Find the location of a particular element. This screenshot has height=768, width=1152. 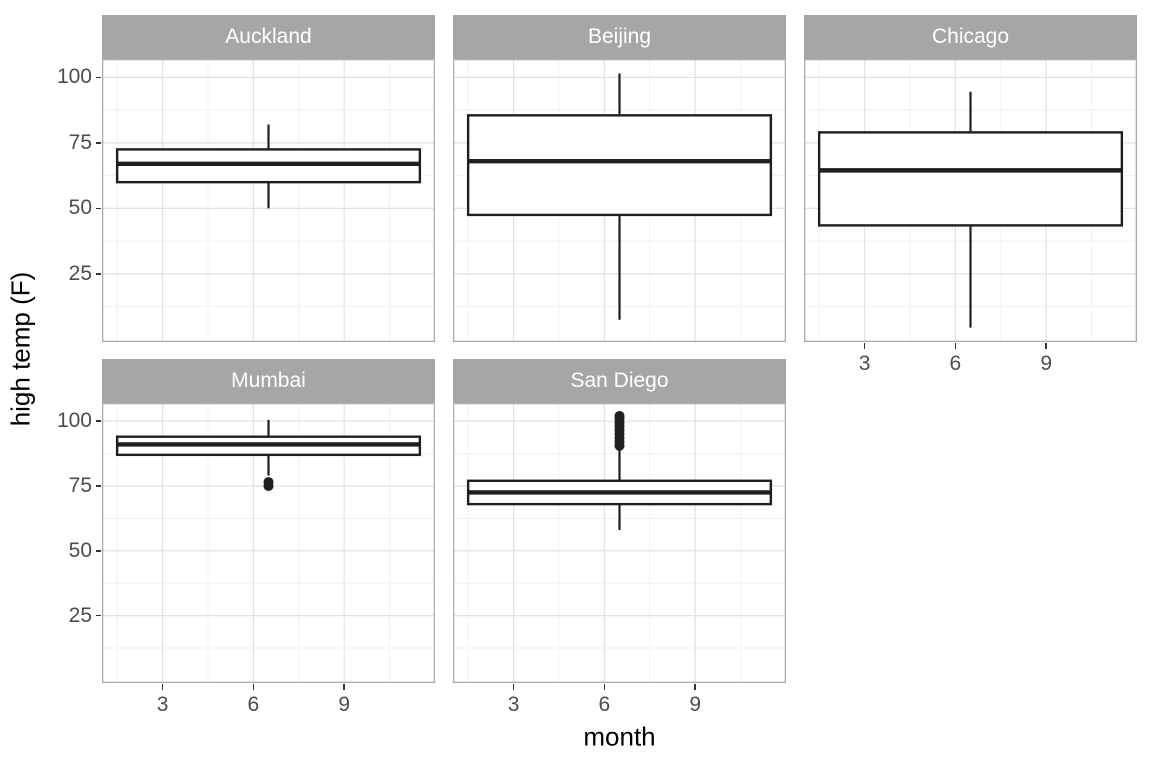

facet-strip: Auckland is located at coordinates (268, 37).